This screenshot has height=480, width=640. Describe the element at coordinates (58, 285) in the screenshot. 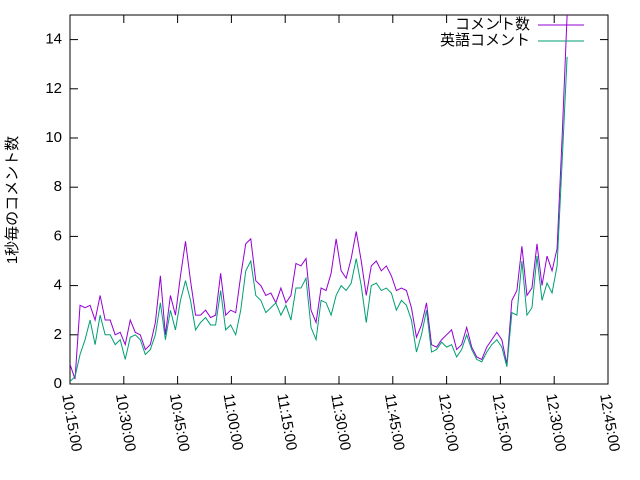

I see `y-tick-label: 4` at that location.